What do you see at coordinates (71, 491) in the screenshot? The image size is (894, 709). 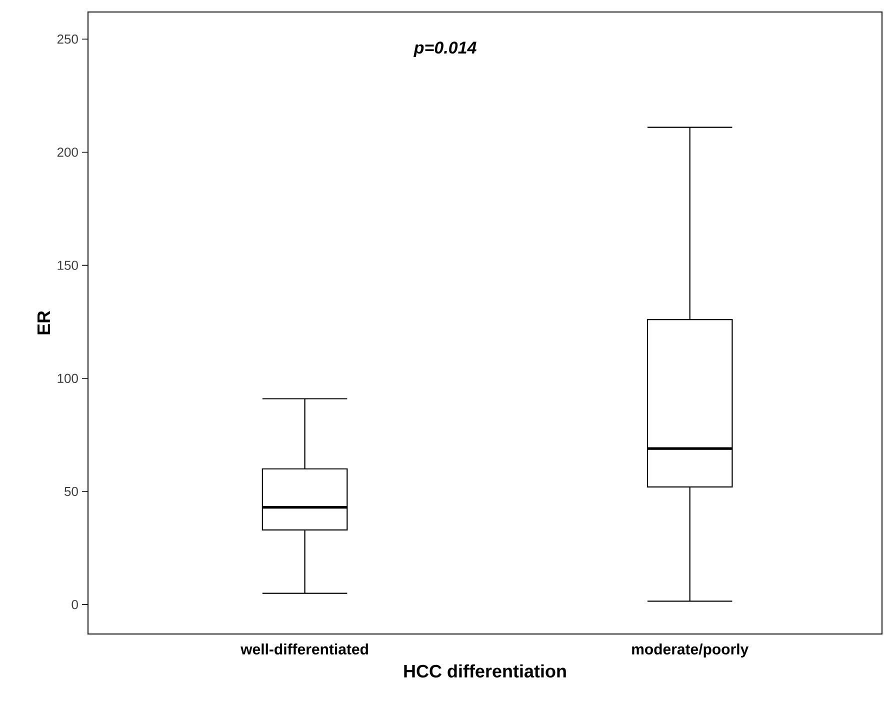 I see `y-tick-label: 50` at bounding box center [71, 491].